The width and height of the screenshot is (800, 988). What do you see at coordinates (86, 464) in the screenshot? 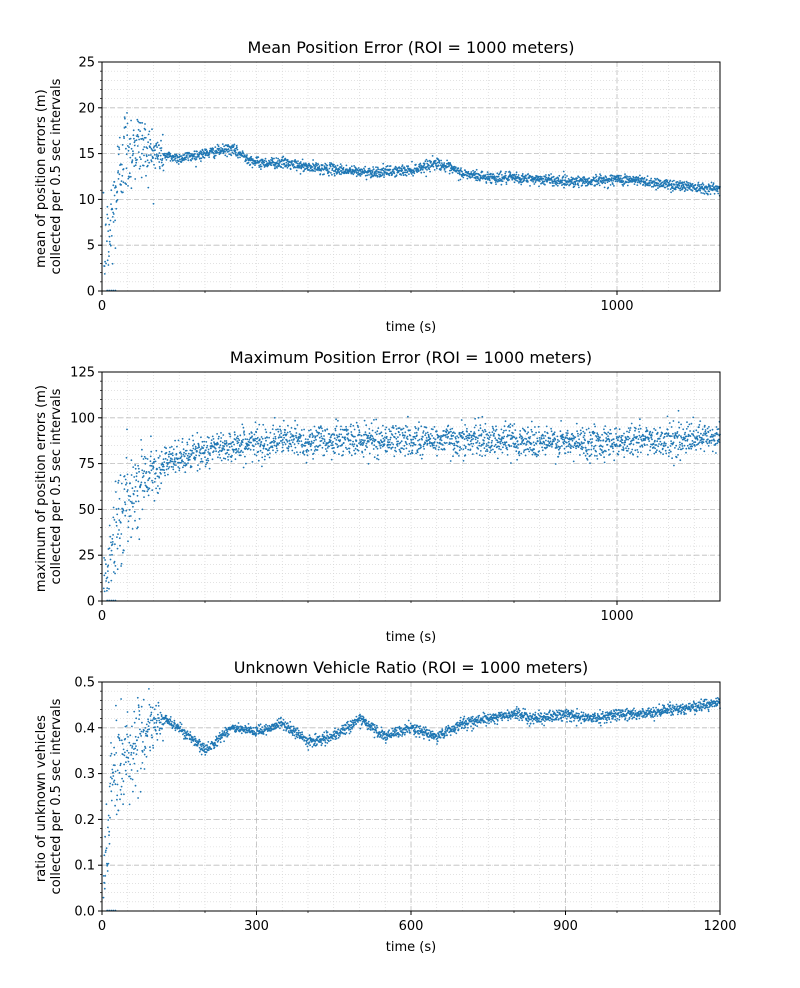
I see `y-tick-label: 75` at bounding box center [86, 464].